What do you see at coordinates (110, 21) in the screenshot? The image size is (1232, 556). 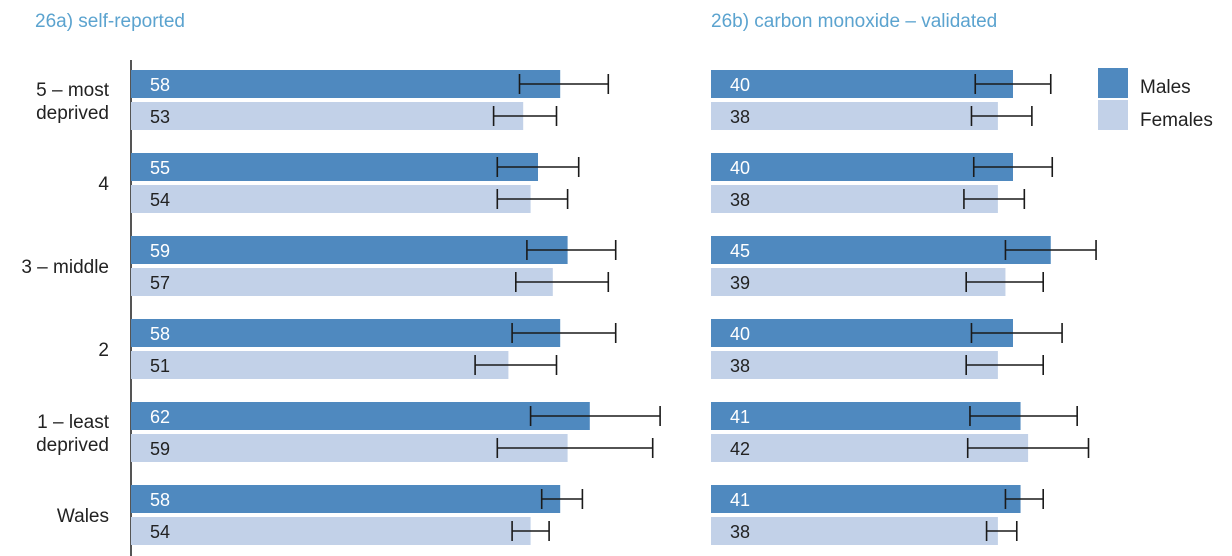 I see `panel-title: 26a) self-reported` at bounding box center [110, 21].